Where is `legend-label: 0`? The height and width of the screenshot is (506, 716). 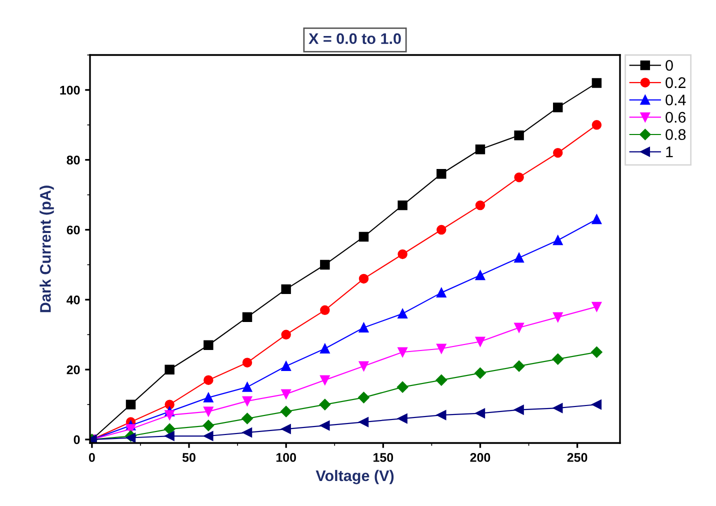 legend-label: 0 is located at coordinates (669, 65).